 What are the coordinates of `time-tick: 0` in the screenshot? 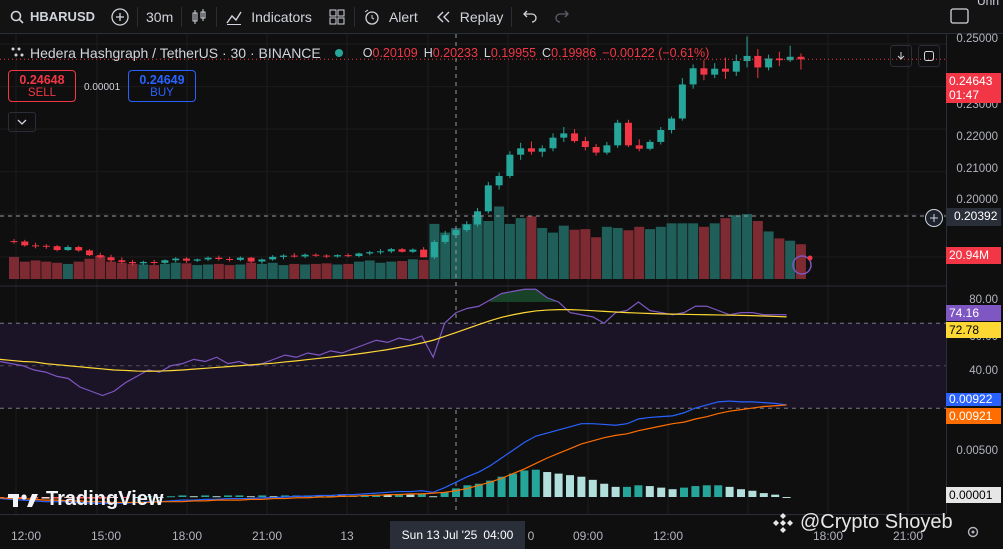 It's located at (531, 536).